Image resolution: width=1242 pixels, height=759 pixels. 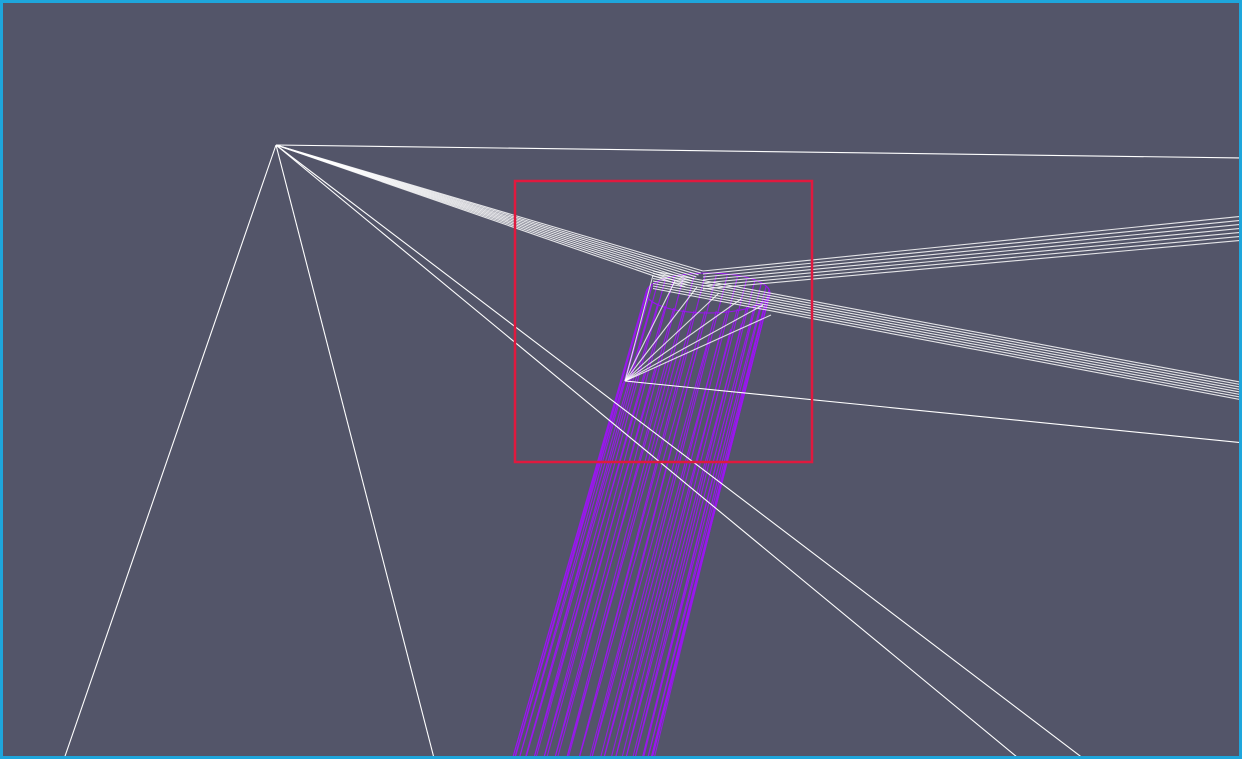 I want to click on highlight-box, so click(x=663, y=321).